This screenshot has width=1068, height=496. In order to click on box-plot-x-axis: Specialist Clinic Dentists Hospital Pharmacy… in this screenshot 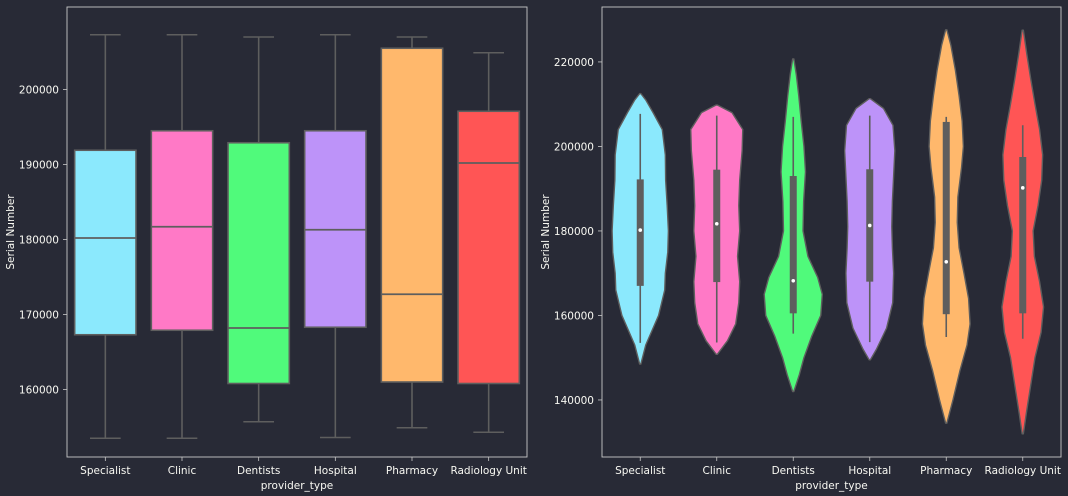, I will do `click(303, 467)`.